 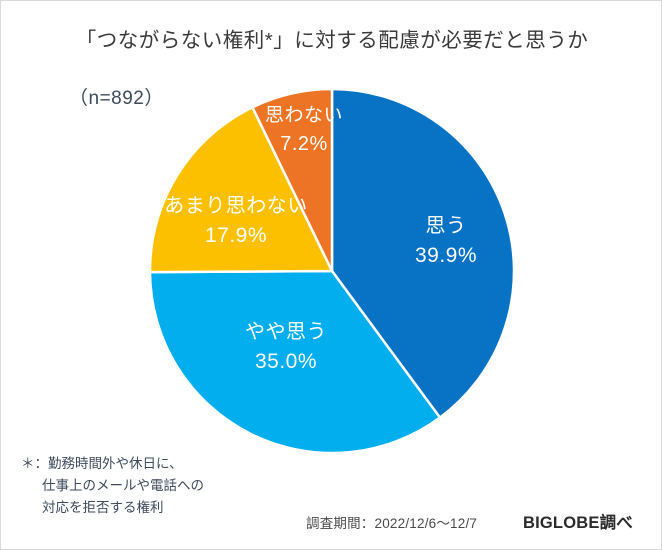 What do you see at coordinates (123, 485) in the screenshot?
I see `footnote-line-2: 仕事上のメールや電話への` at bounding box center [123, 485].